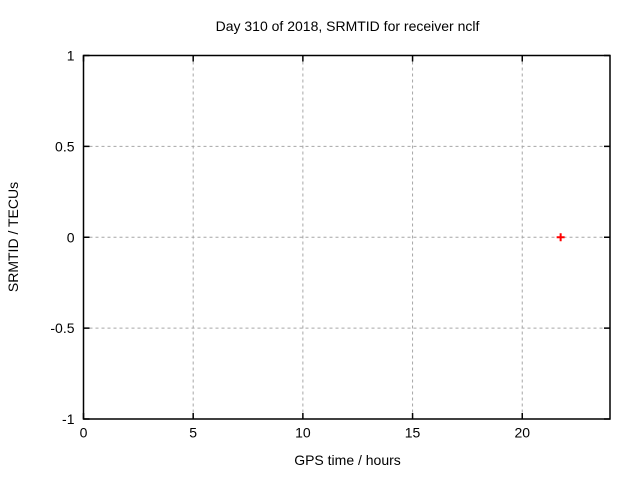  I want to click on x-axis-label: GPS time / hours, so click(347, 460).